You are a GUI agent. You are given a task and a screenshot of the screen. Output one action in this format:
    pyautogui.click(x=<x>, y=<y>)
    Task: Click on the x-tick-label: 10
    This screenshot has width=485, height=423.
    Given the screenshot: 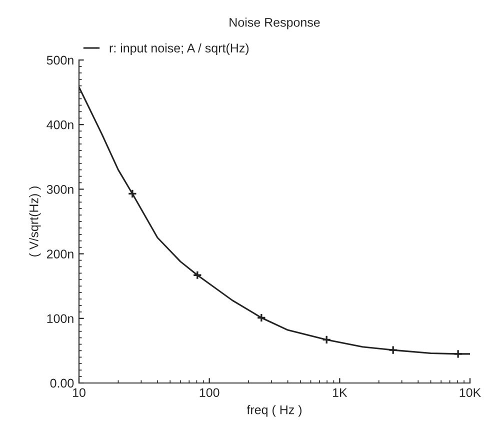 What is the action you would take?
    pyautogui.click(x=79, y=393)
    